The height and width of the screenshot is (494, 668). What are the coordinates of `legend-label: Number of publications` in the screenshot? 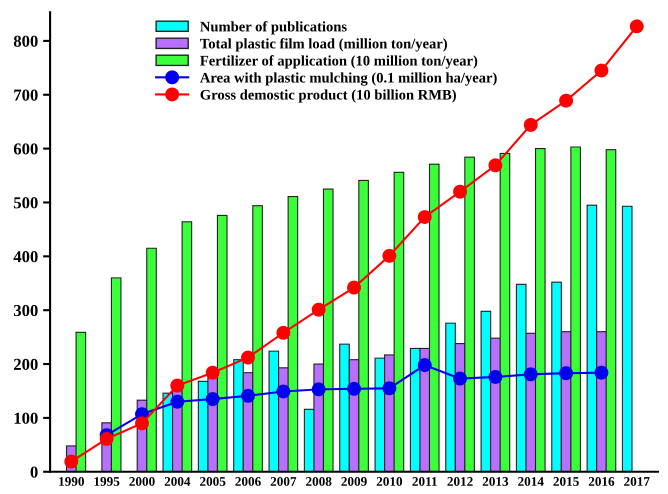 It's located at (273, 27).